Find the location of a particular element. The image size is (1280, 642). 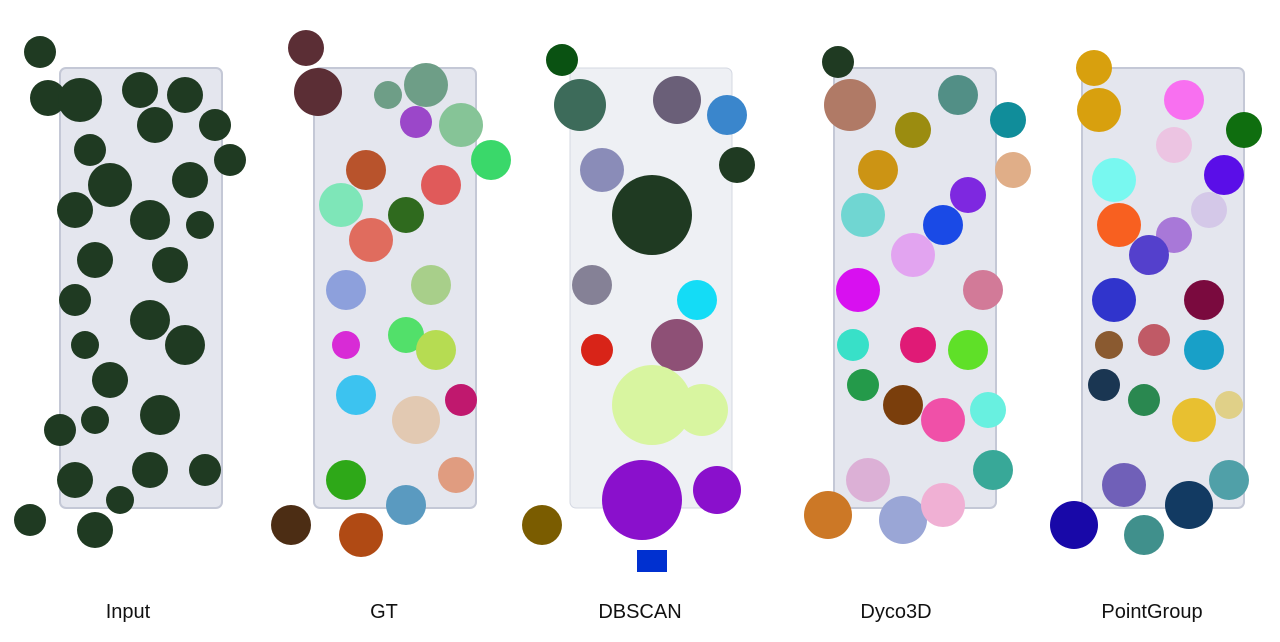

caption-dyco3d: Dyco3D is located at coordinates (896, 612).